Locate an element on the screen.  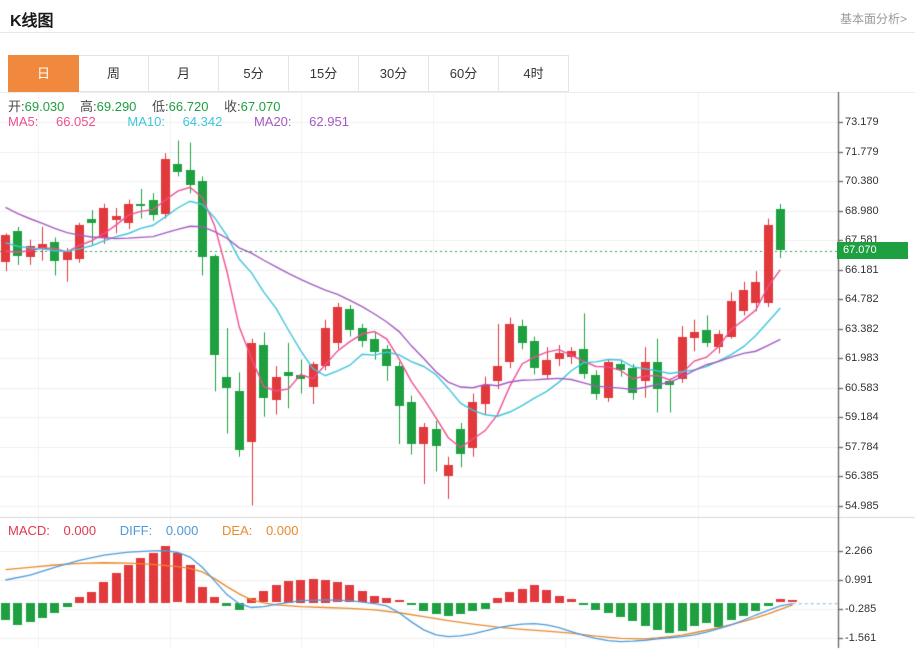
low-value: 66.720 is located at coordinates (188, 106).